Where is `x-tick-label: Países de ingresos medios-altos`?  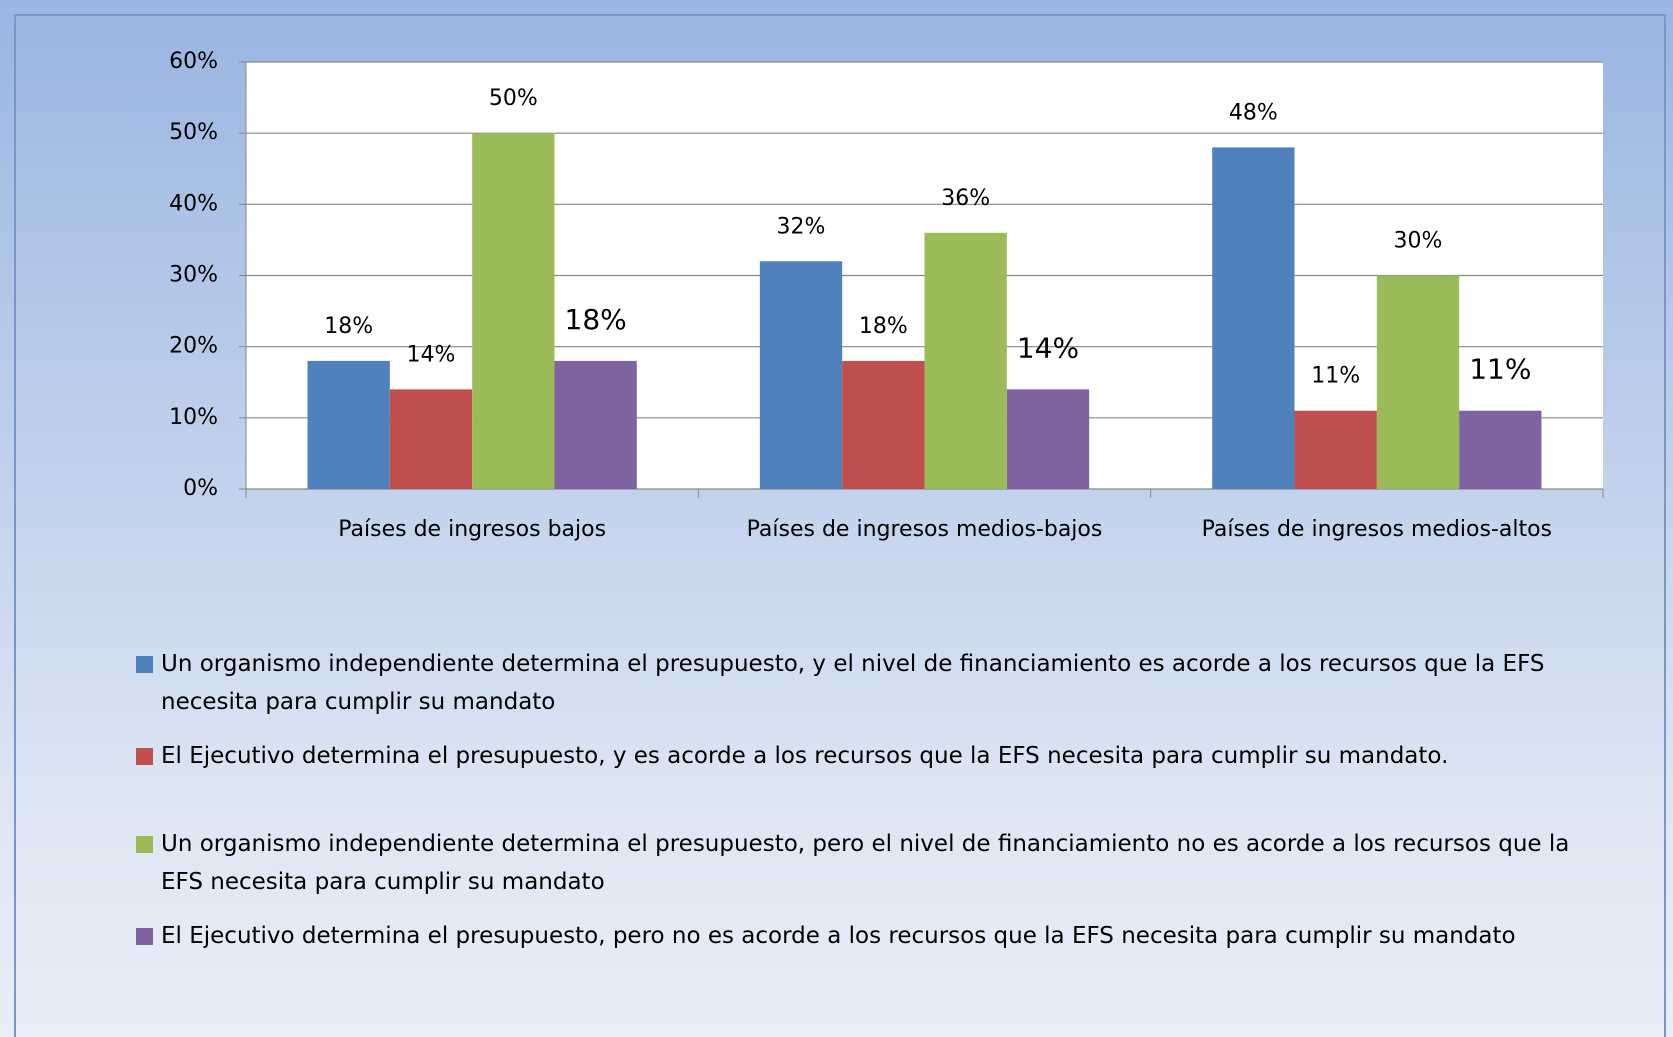
x-tick-label: Países de ingresos medios-altos is located at coordinates (1377, 529).